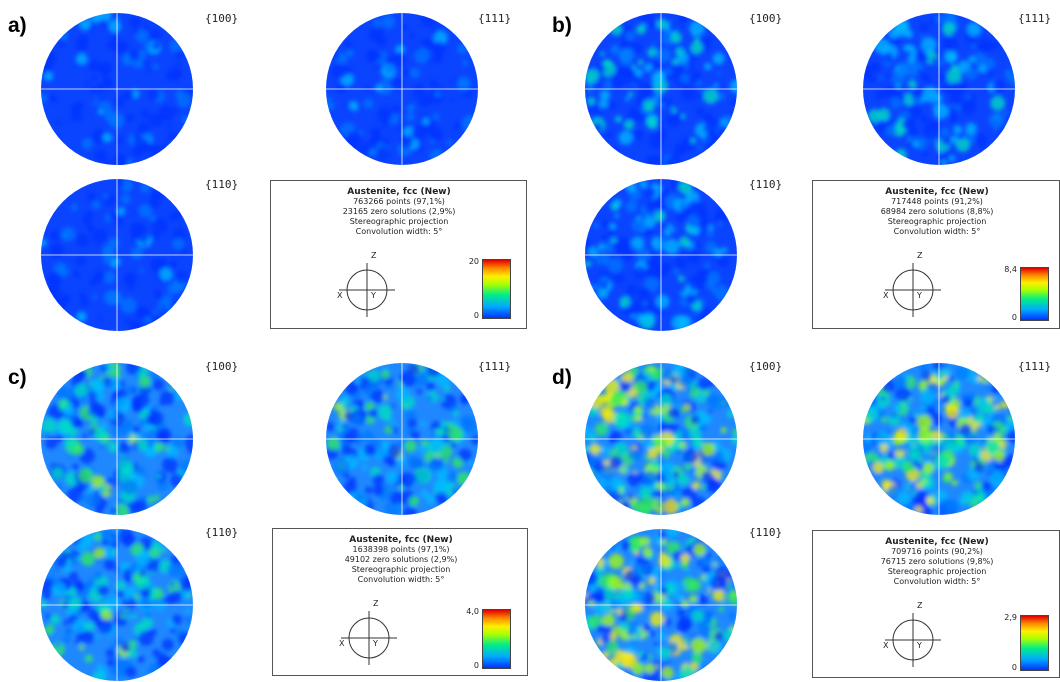  Describe the element at coordinates (472, 611) in the screenshot. I see `legend-max-value: 4,0` at that location.